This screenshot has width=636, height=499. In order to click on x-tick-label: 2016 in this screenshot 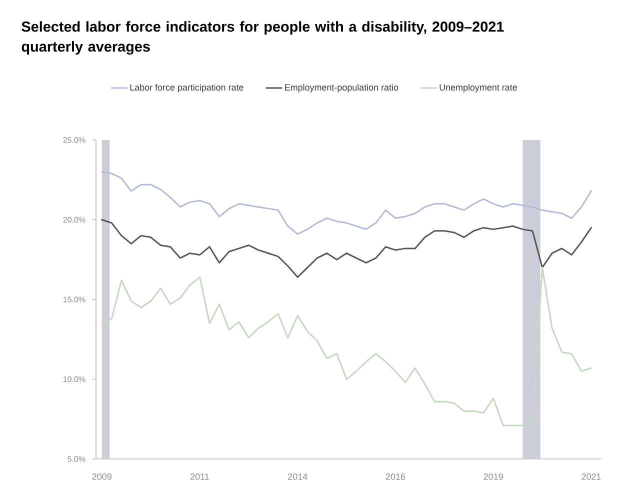, I will do `click(396, 477)`.